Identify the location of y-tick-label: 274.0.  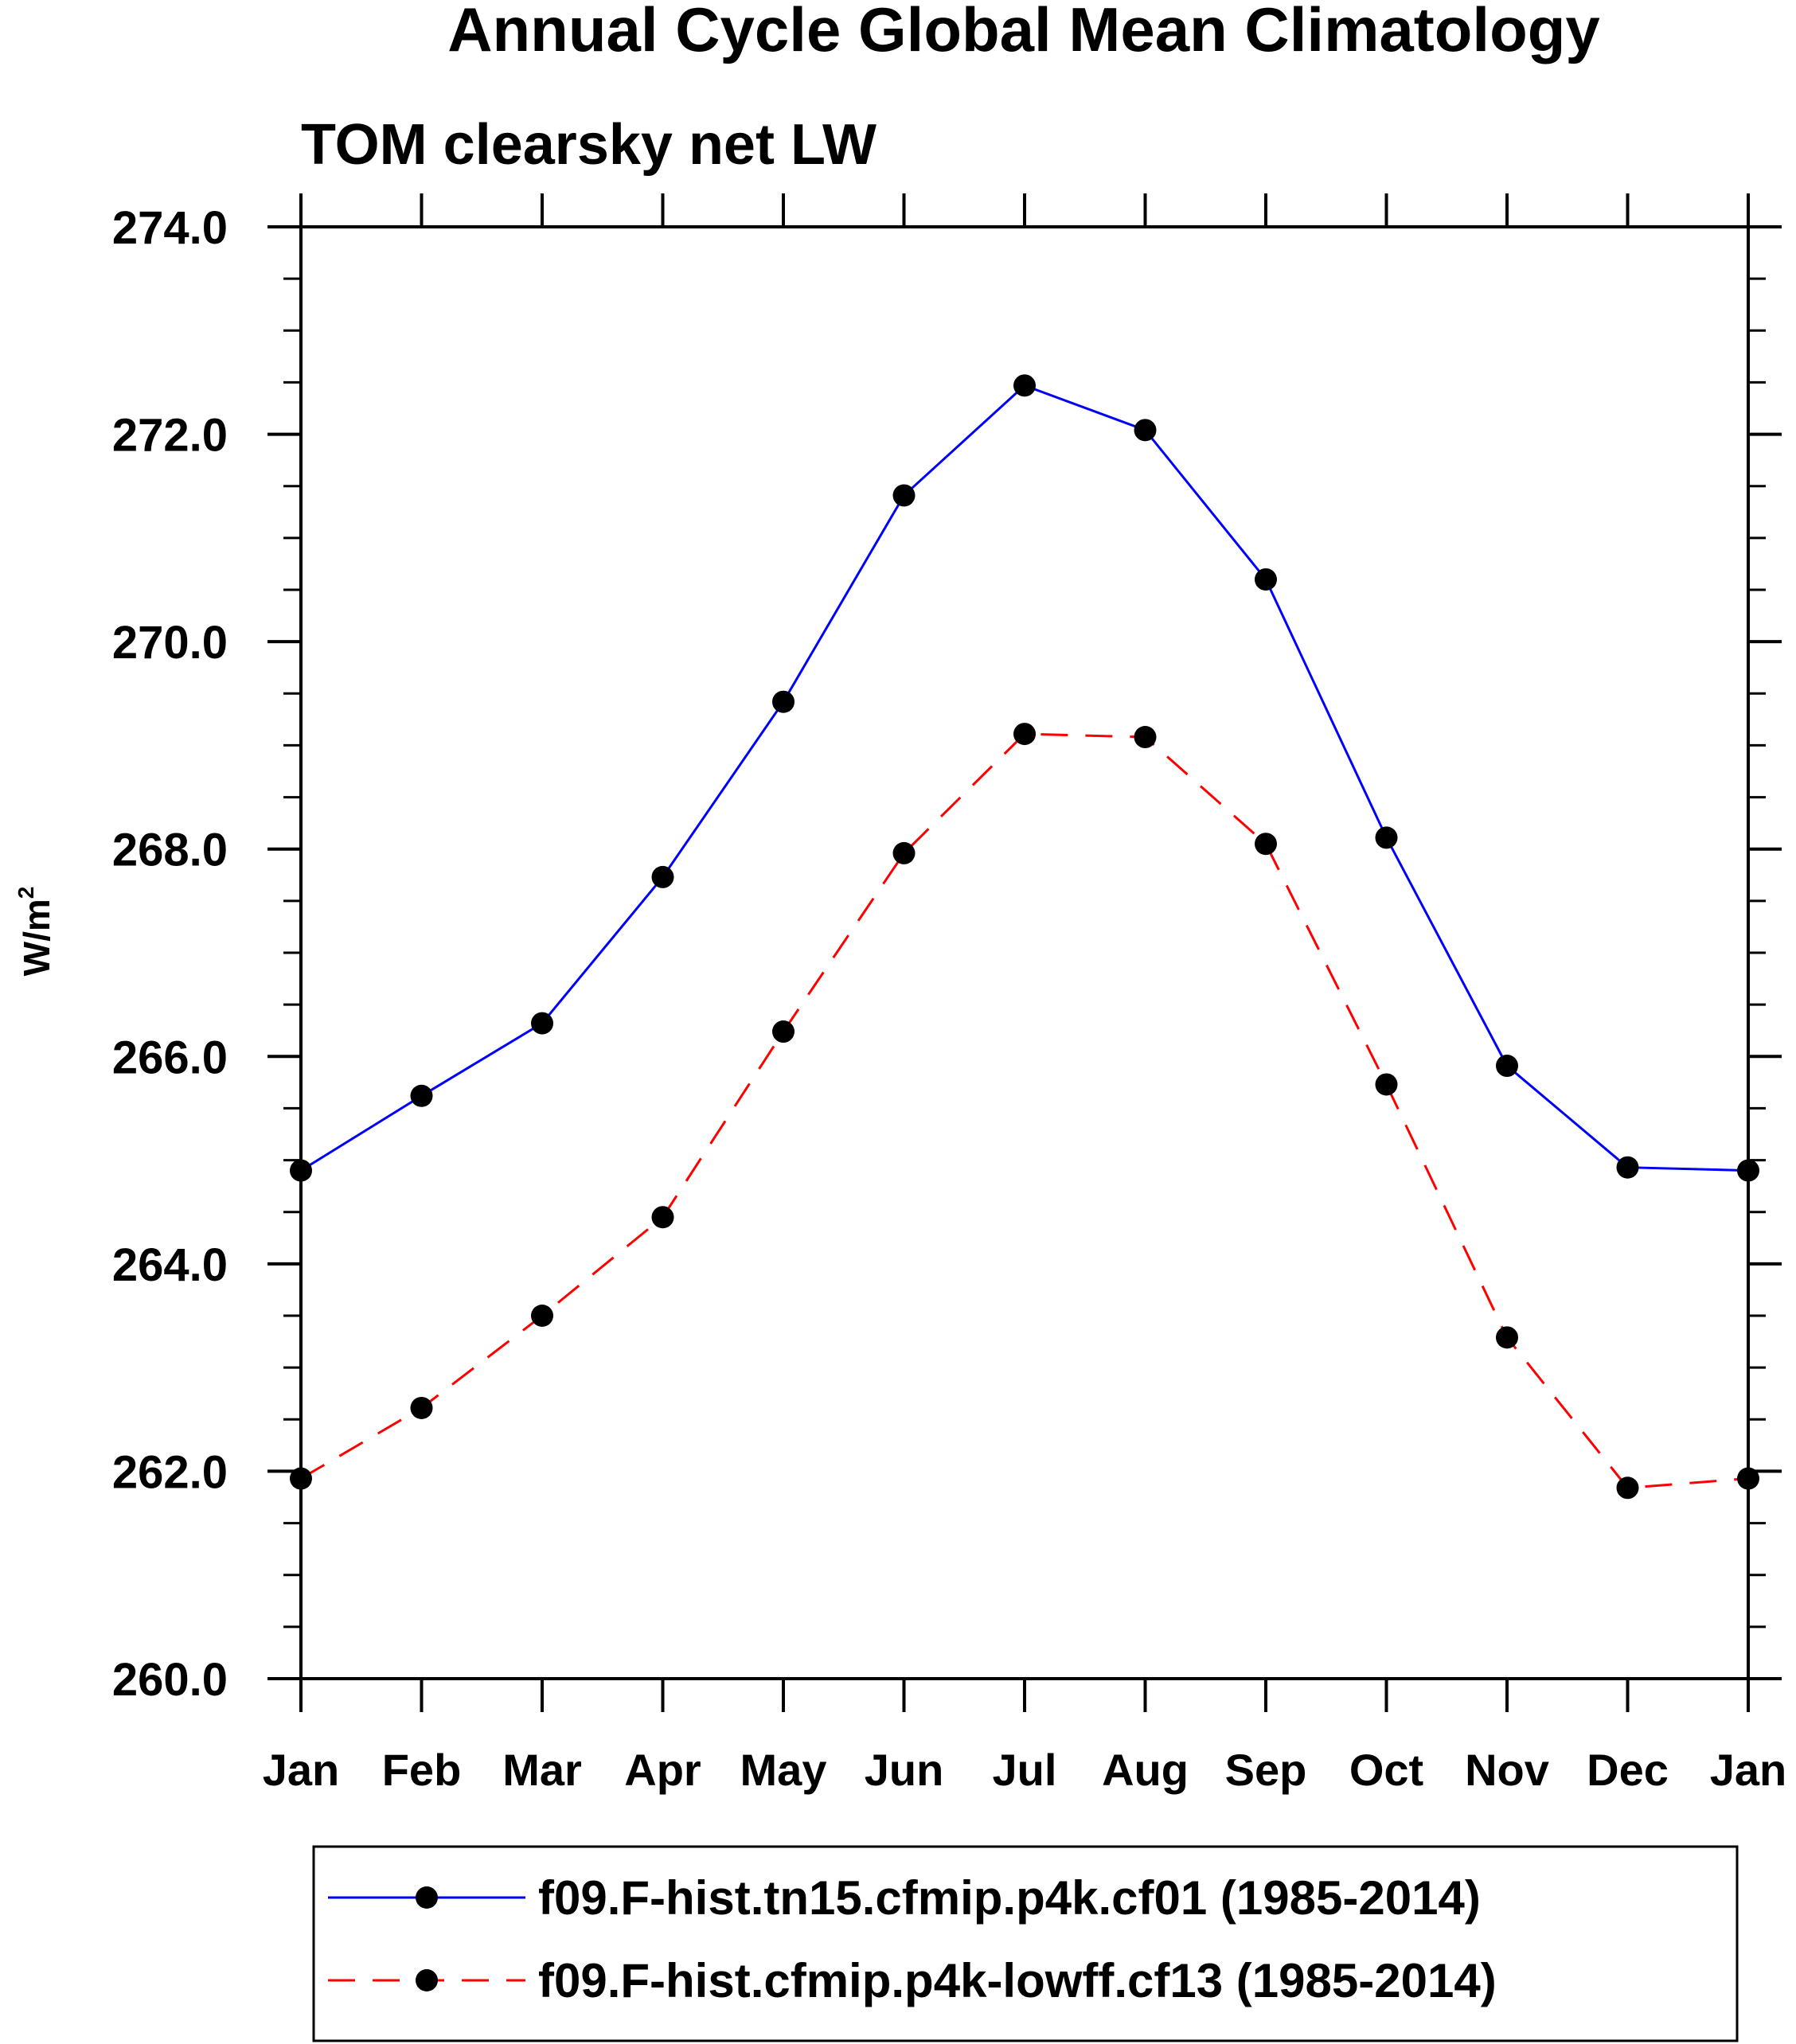
(170, 228).